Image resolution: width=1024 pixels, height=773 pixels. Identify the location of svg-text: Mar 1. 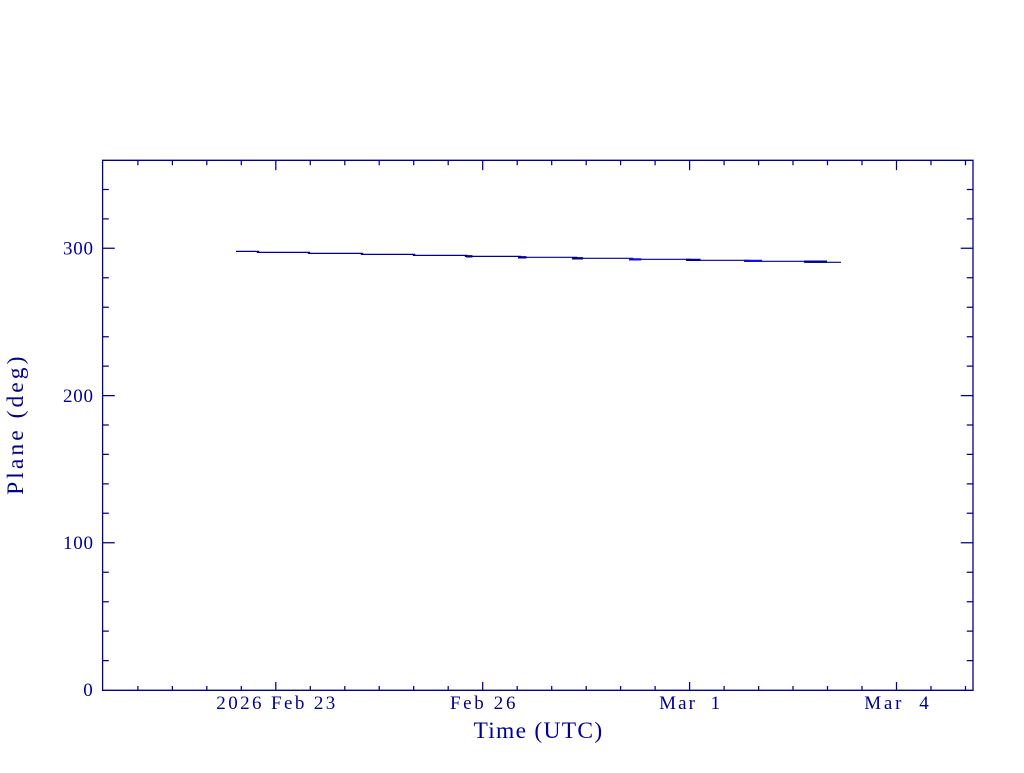
(689, 703).